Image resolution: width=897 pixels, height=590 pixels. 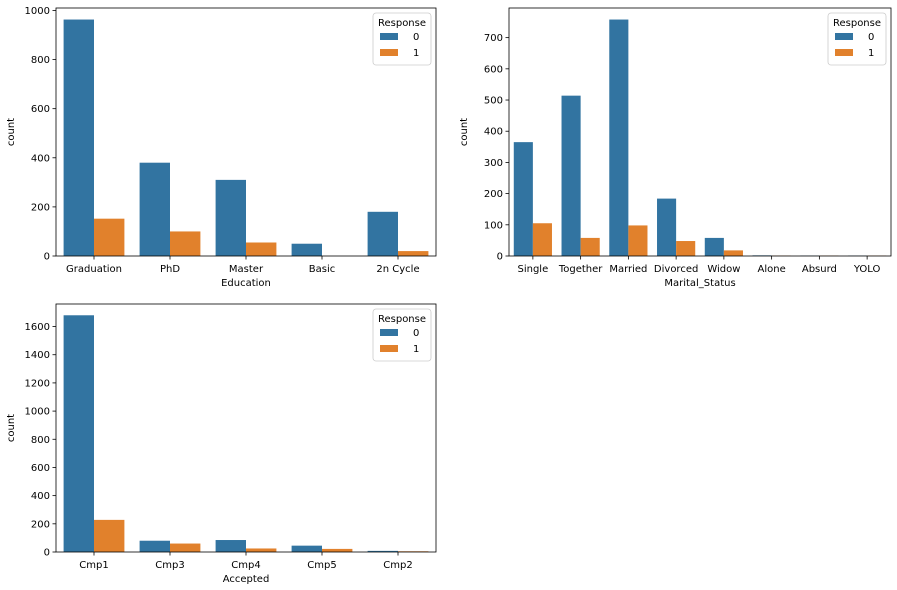 I want to click on x-tick-label: Cmp4, so click(x=245, y=565).